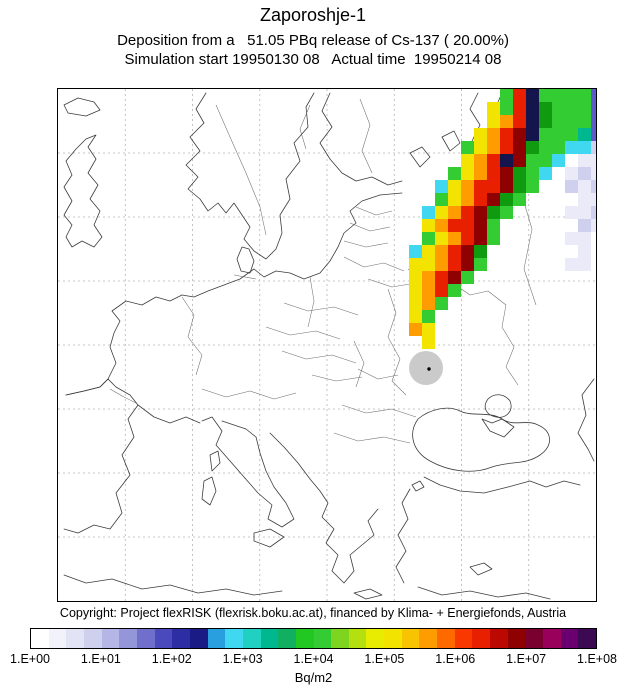 The height and width of the screenshot is (695, 626). What do you see at coordinates (242, 659) in the screenshot?
I see `legend-tick-label: 1.E+03` at bounding box center [242, 659].